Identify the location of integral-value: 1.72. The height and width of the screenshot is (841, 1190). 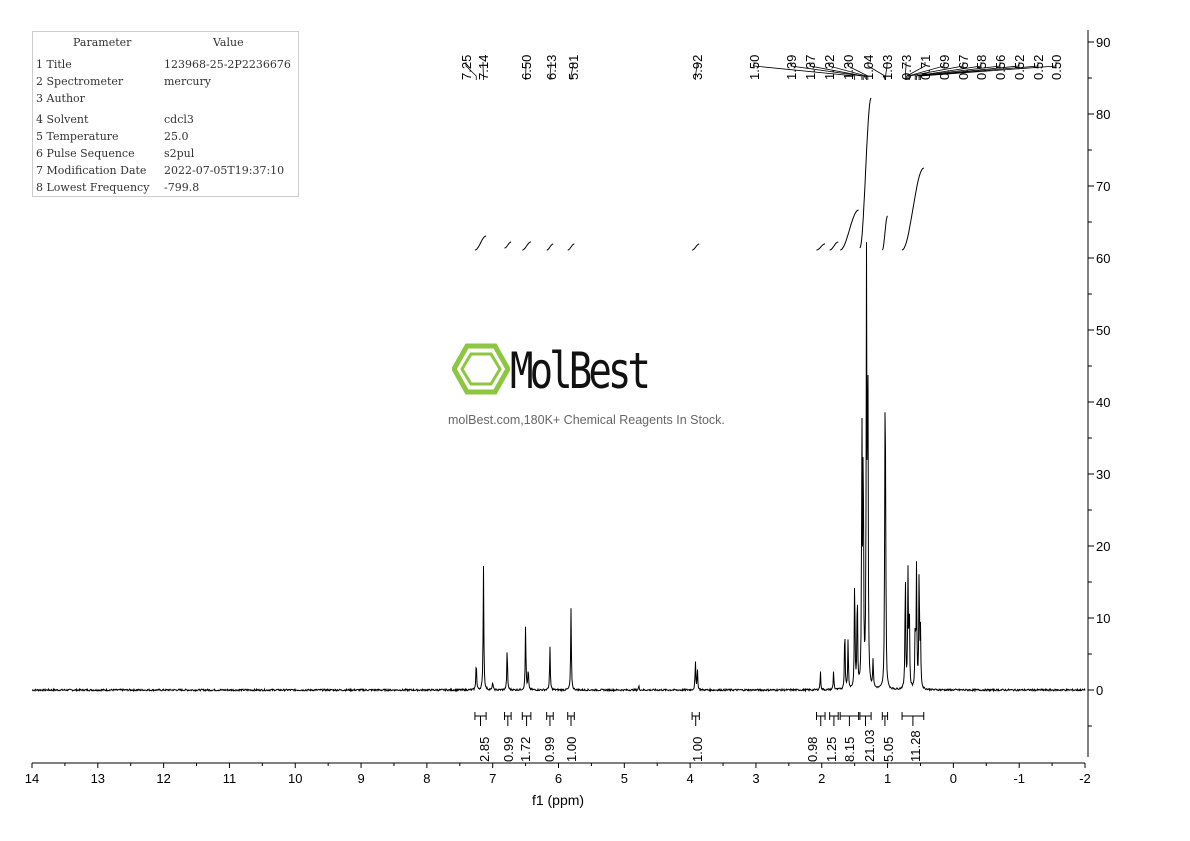
(525, 749).